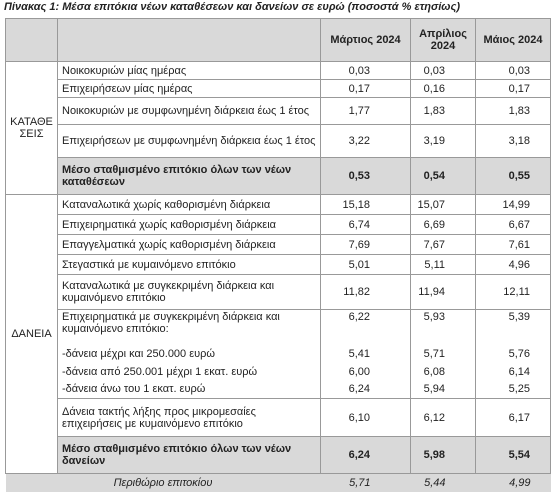  Describe the element at coordinates (513, 244) in the screenshot. I see `value-cell: 7,61` at that location.